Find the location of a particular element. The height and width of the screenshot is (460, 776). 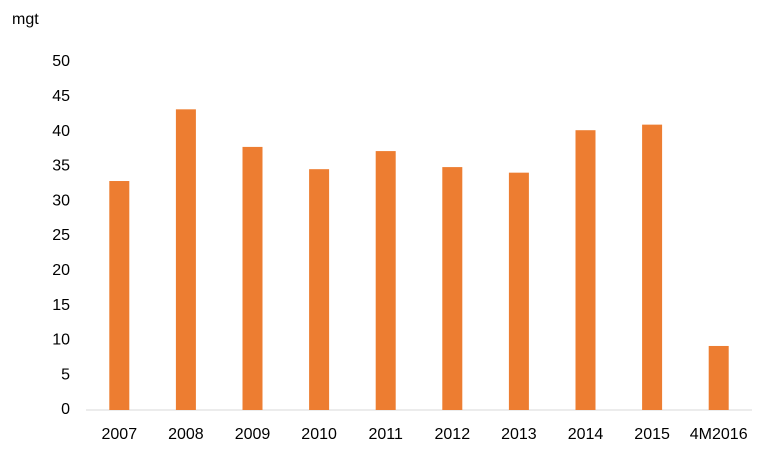

y-tick-label: 10 is located at coordinates (61, 340).